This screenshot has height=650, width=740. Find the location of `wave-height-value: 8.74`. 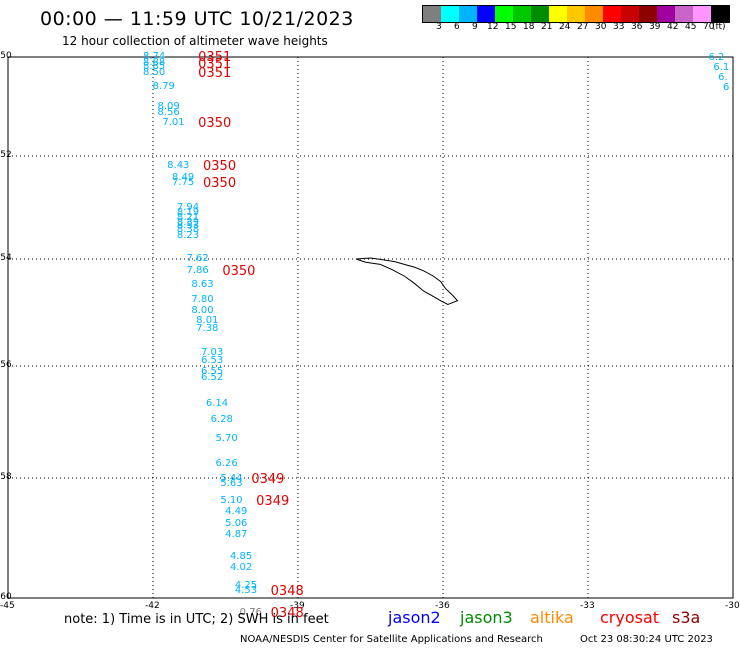

wave-height-value: 8.74 is located at coordinates (154, 56).